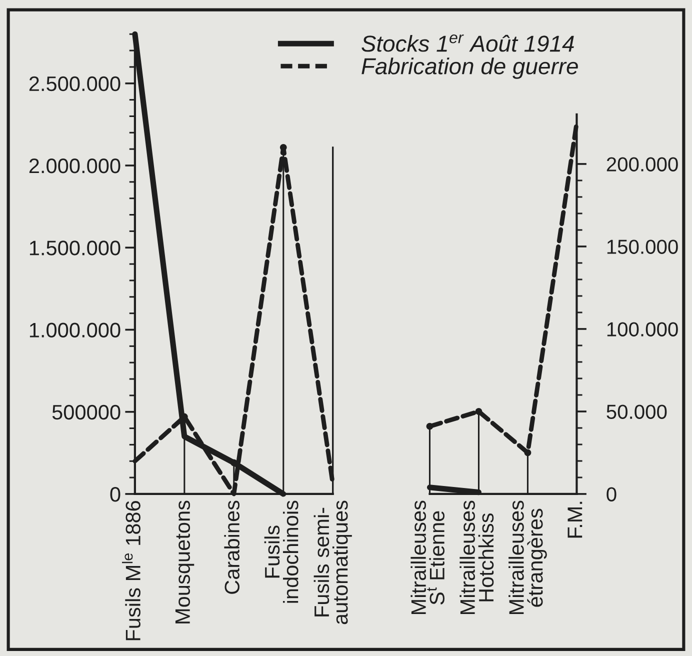 The image size is (692, 656). Describe the element at coordinates (232, 547) in the screenshot. I see `x-tick-label: Carabines` at that location.